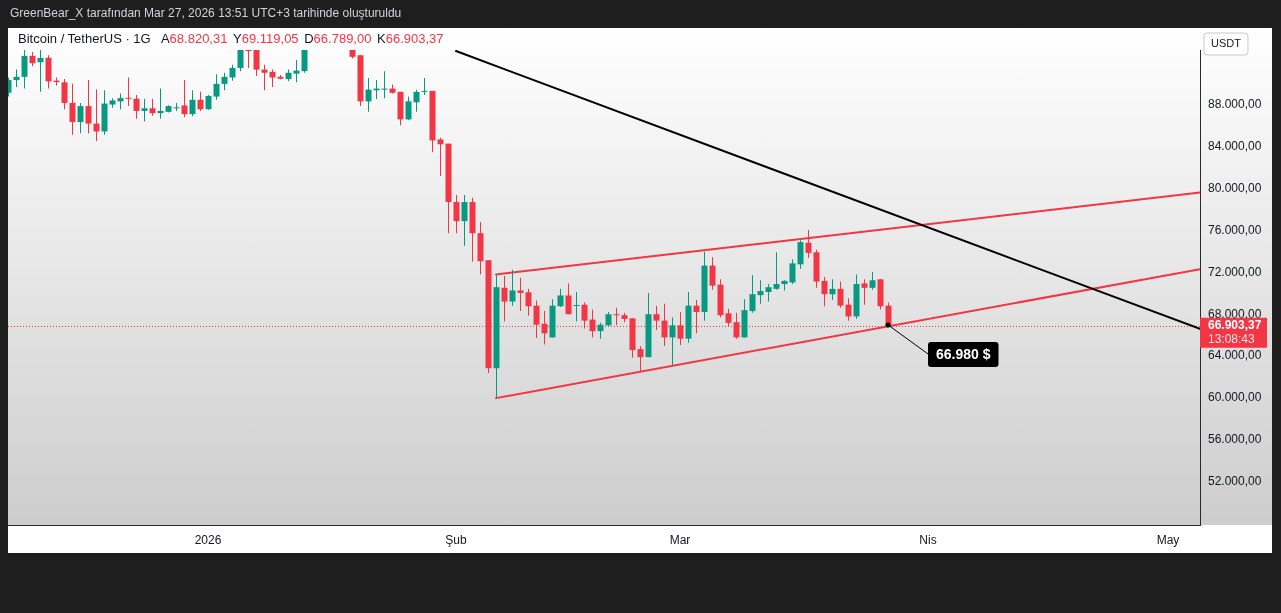 Image resolution: width=1281 pixels, height=613 pixels. What do you see at coordinates (1232, 339) in the screenshot?
I see `text: 13:08:43` at bounding box center [1232, 339].